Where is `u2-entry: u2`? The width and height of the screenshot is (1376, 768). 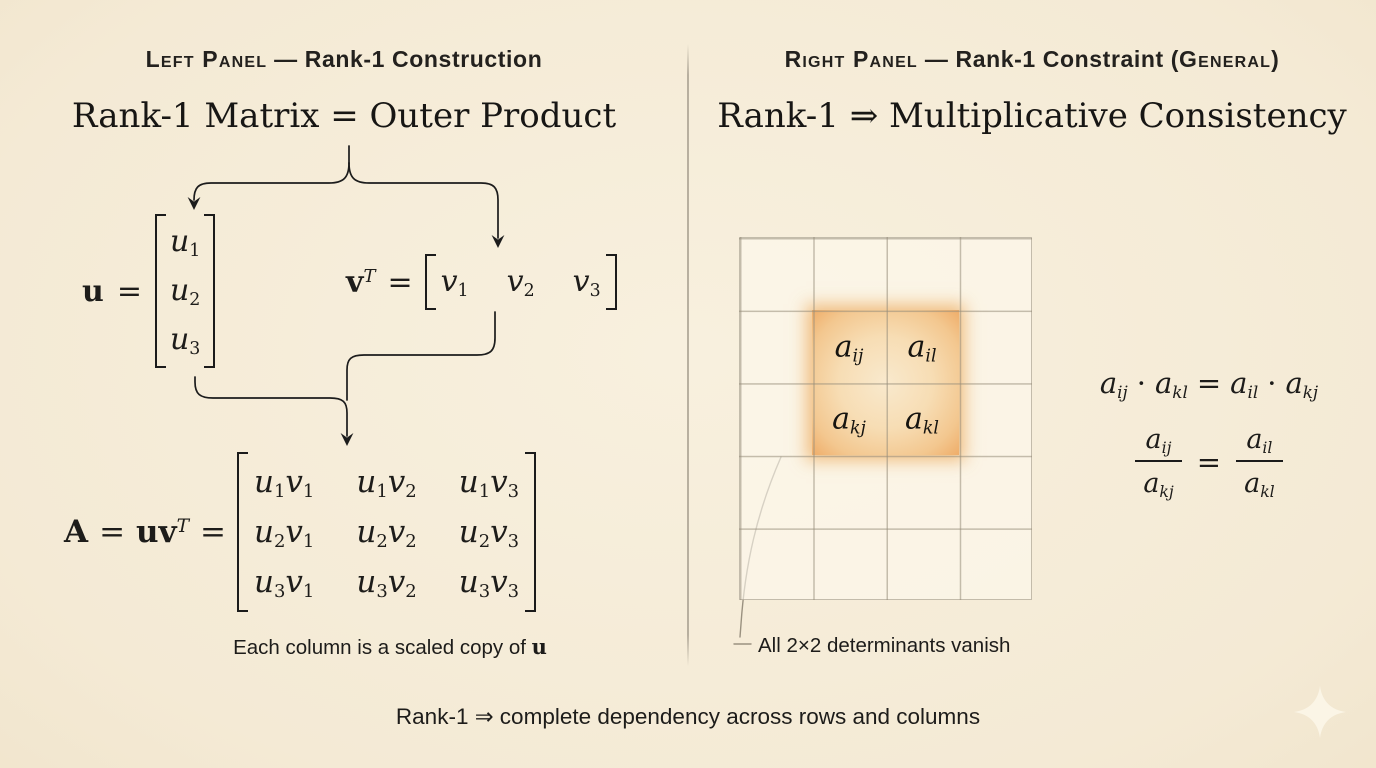 u2-entry: u2 is located at coordinates (185, 291).